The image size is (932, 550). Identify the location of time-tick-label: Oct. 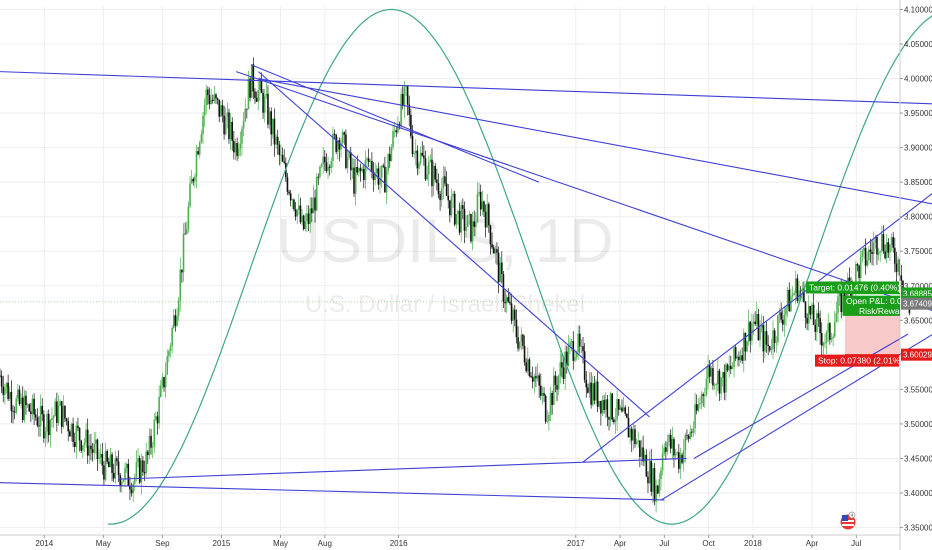
(708, 543).